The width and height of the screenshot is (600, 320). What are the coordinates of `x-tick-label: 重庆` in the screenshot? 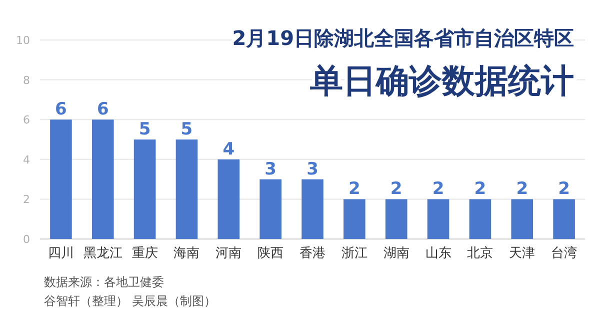 It's located at (145, 253).